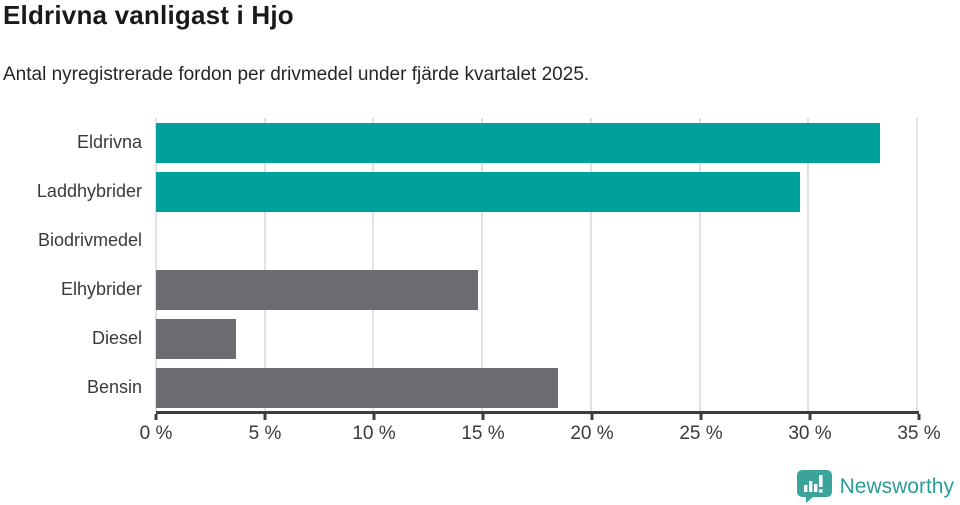 This screenshot has width=960, height=505. Describe the element at coordinates (810, 433) in the screenshot. I see `axis-tick-label: 30 %` at that location.